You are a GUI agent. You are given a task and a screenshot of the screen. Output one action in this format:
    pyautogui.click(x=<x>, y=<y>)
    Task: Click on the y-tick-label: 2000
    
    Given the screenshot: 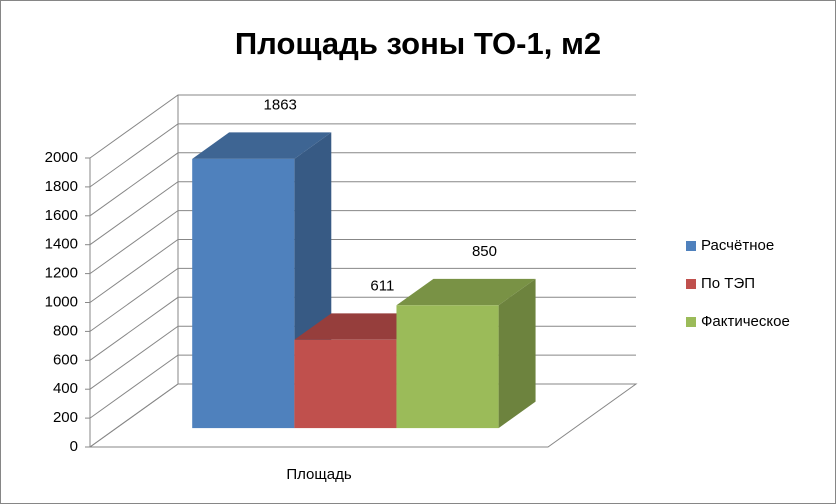 What is the action you would take?
    pyautogui.click(x=61, y=157)
    